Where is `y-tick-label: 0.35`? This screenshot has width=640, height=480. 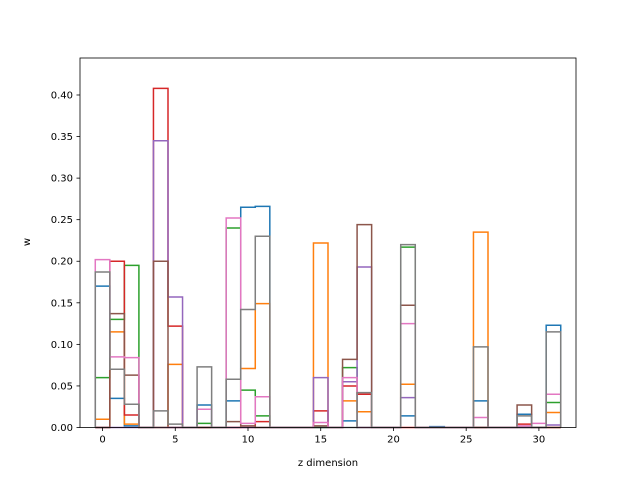
y-tick-label: 0.35 is located at coordinates (62, 137).